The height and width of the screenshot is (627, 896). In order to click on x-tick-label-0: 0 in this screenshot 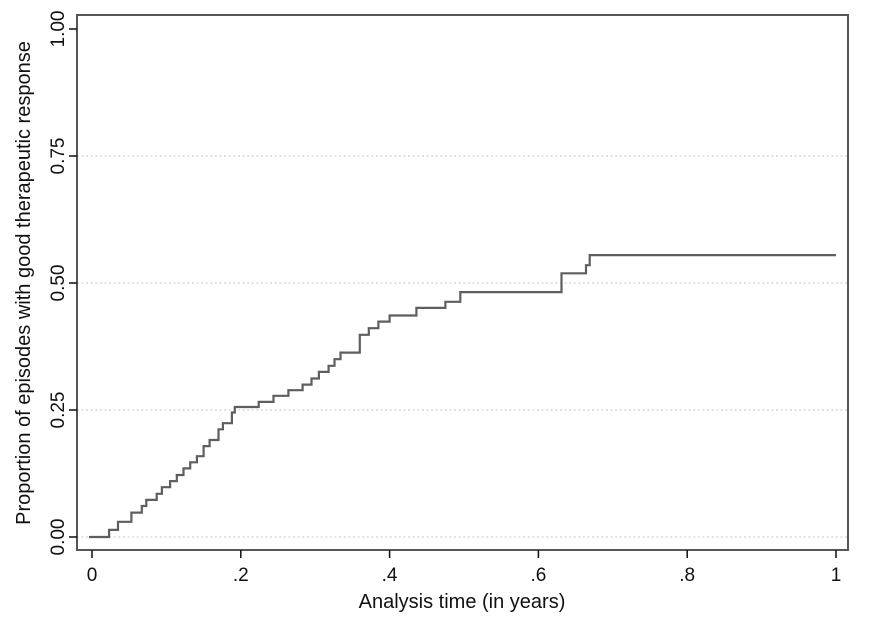, I will do `click(92, 575)`.